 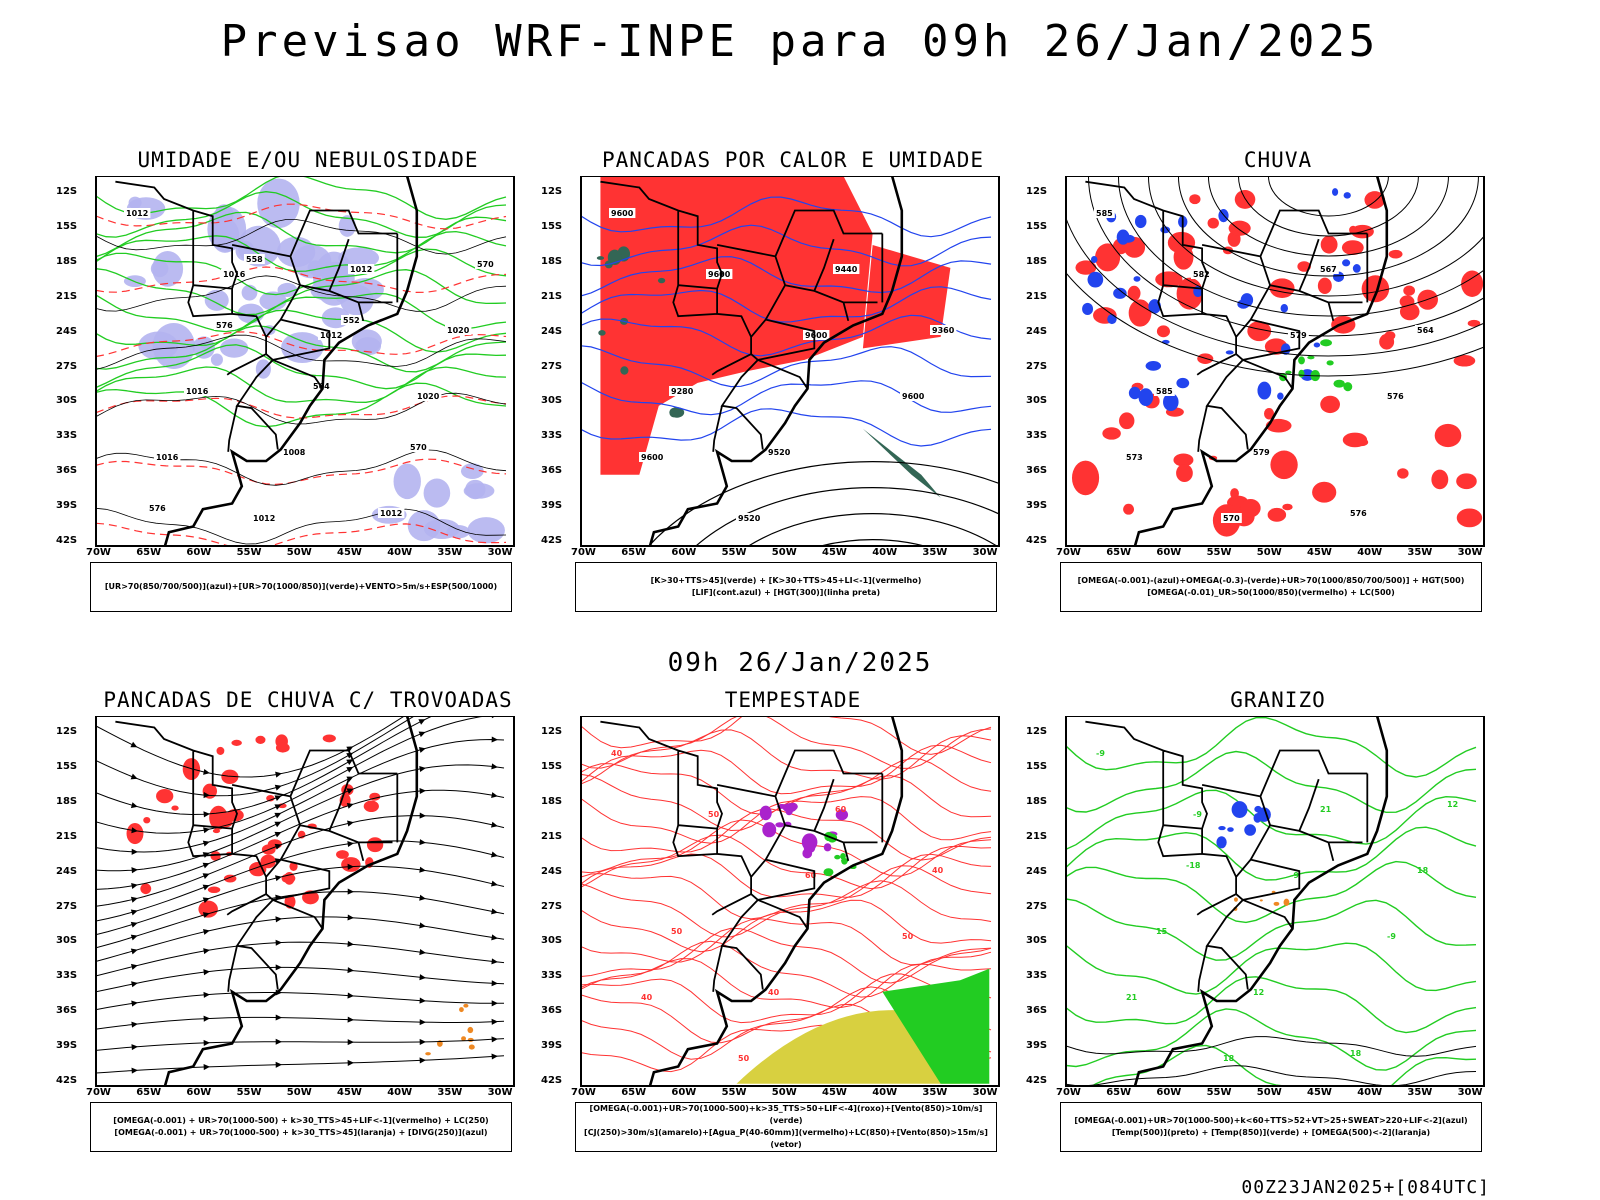 I want to click on latitude-tick-label: 42S, so click(x=67, y=1080).